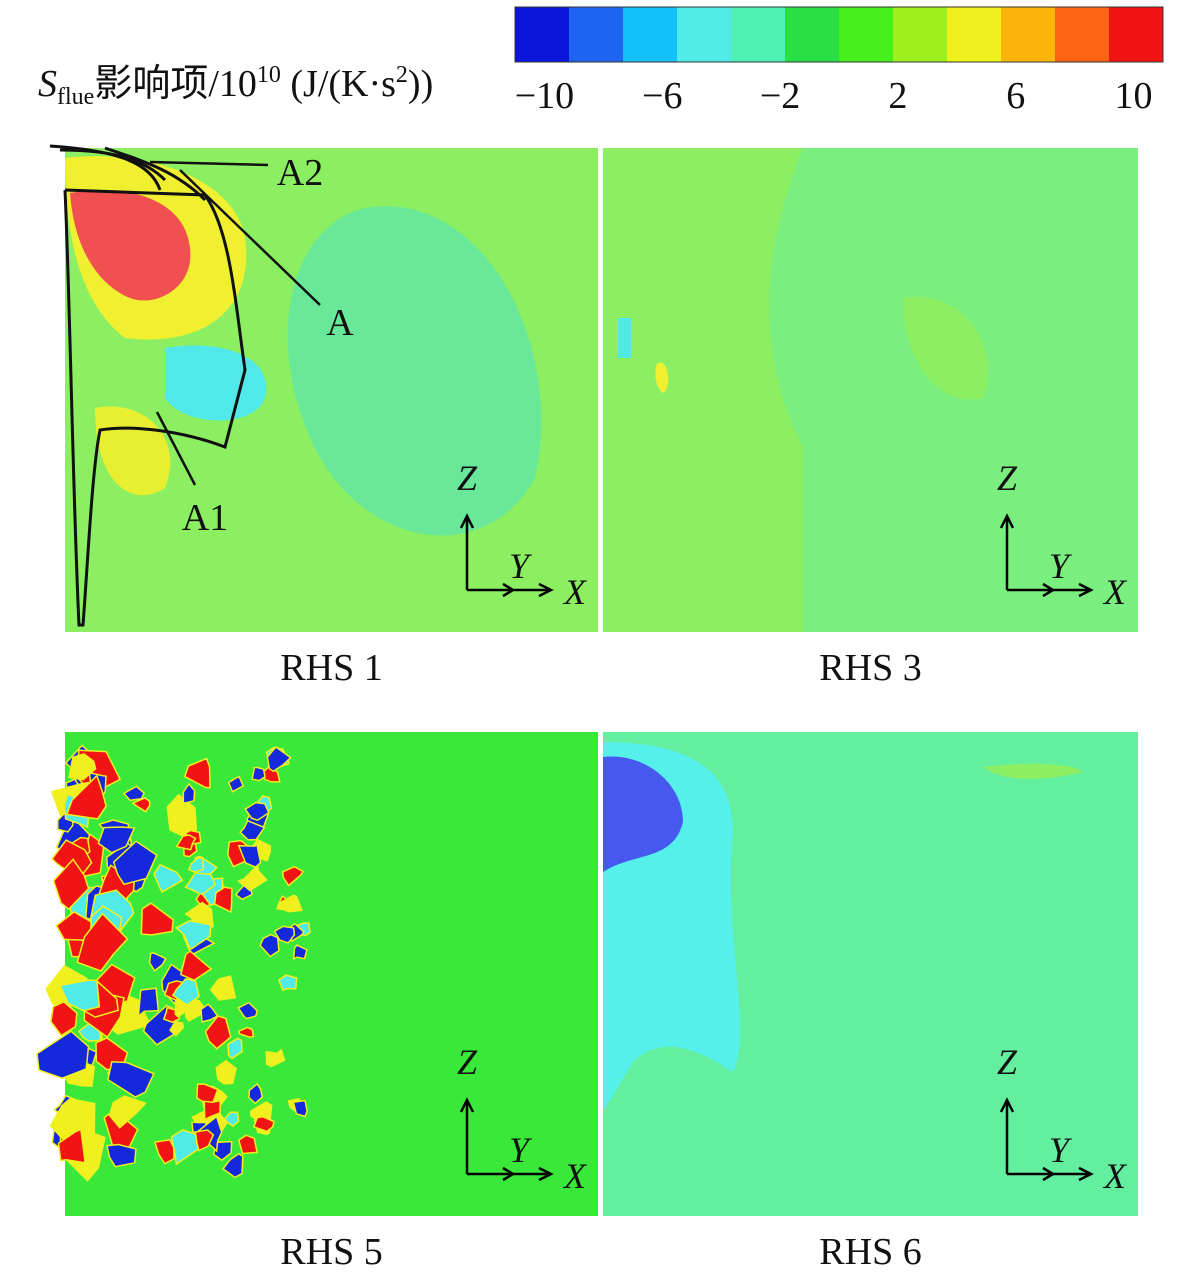 Image resolution: width=1181 pixels, height=1281 pixels. What do you see at coordinates (1134, 96) in the screenshot?
I see `colorbar-tick-label: 10` at bounding box center [1134, 96].